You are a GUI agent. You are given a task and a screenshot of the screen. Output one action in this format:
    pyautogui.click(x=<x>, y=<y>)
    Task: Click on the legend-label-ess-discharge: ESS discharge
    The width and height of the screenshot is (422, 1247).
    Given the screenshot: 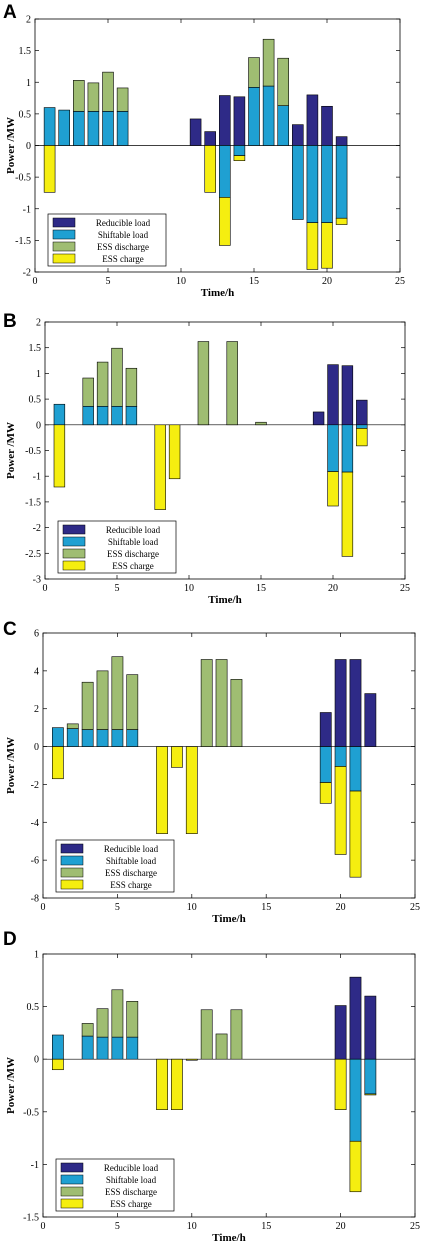 What is the action you would take?
    pyautogui.click(x=131, y=873)
    